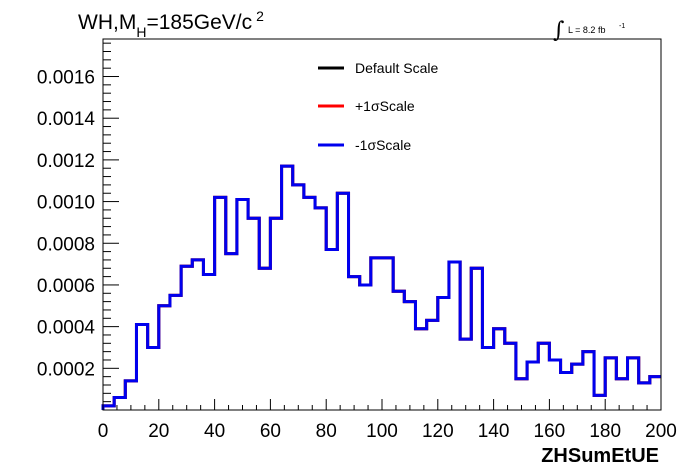 The image size is (696, 472). Describe the element at coordinates (103, 431) in the screenshot. I see `x-tick-label: 0` at that location.